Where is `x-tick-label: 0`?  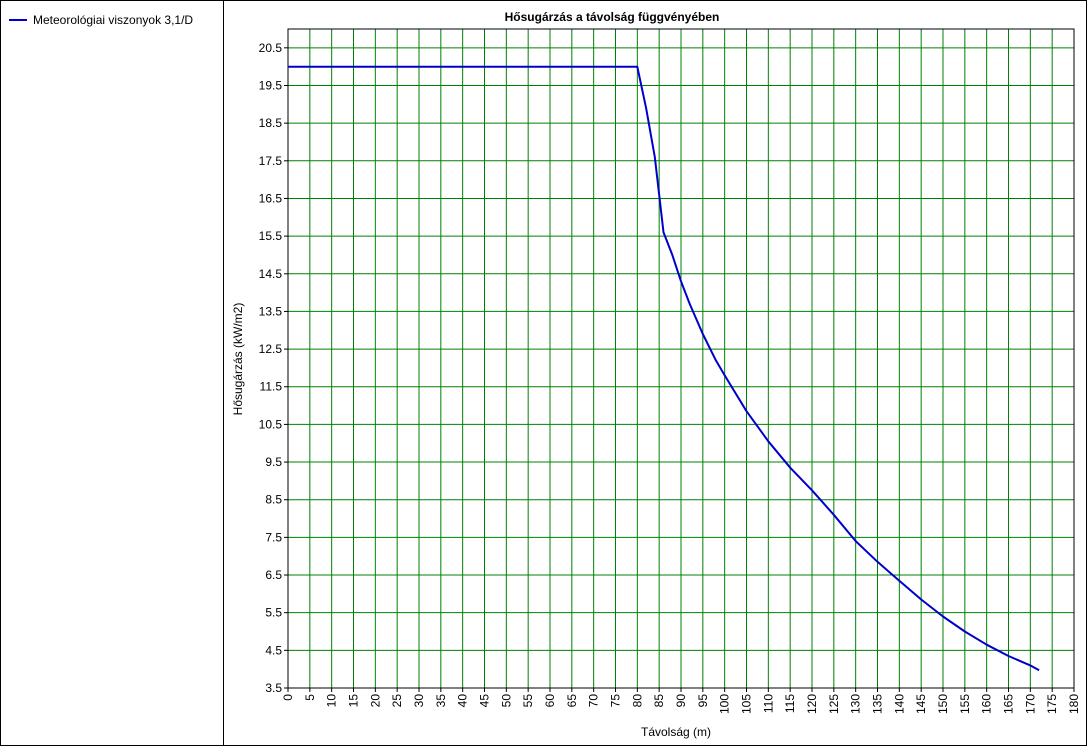
x-tick-label: 0 is located at coordinates (288, 697).